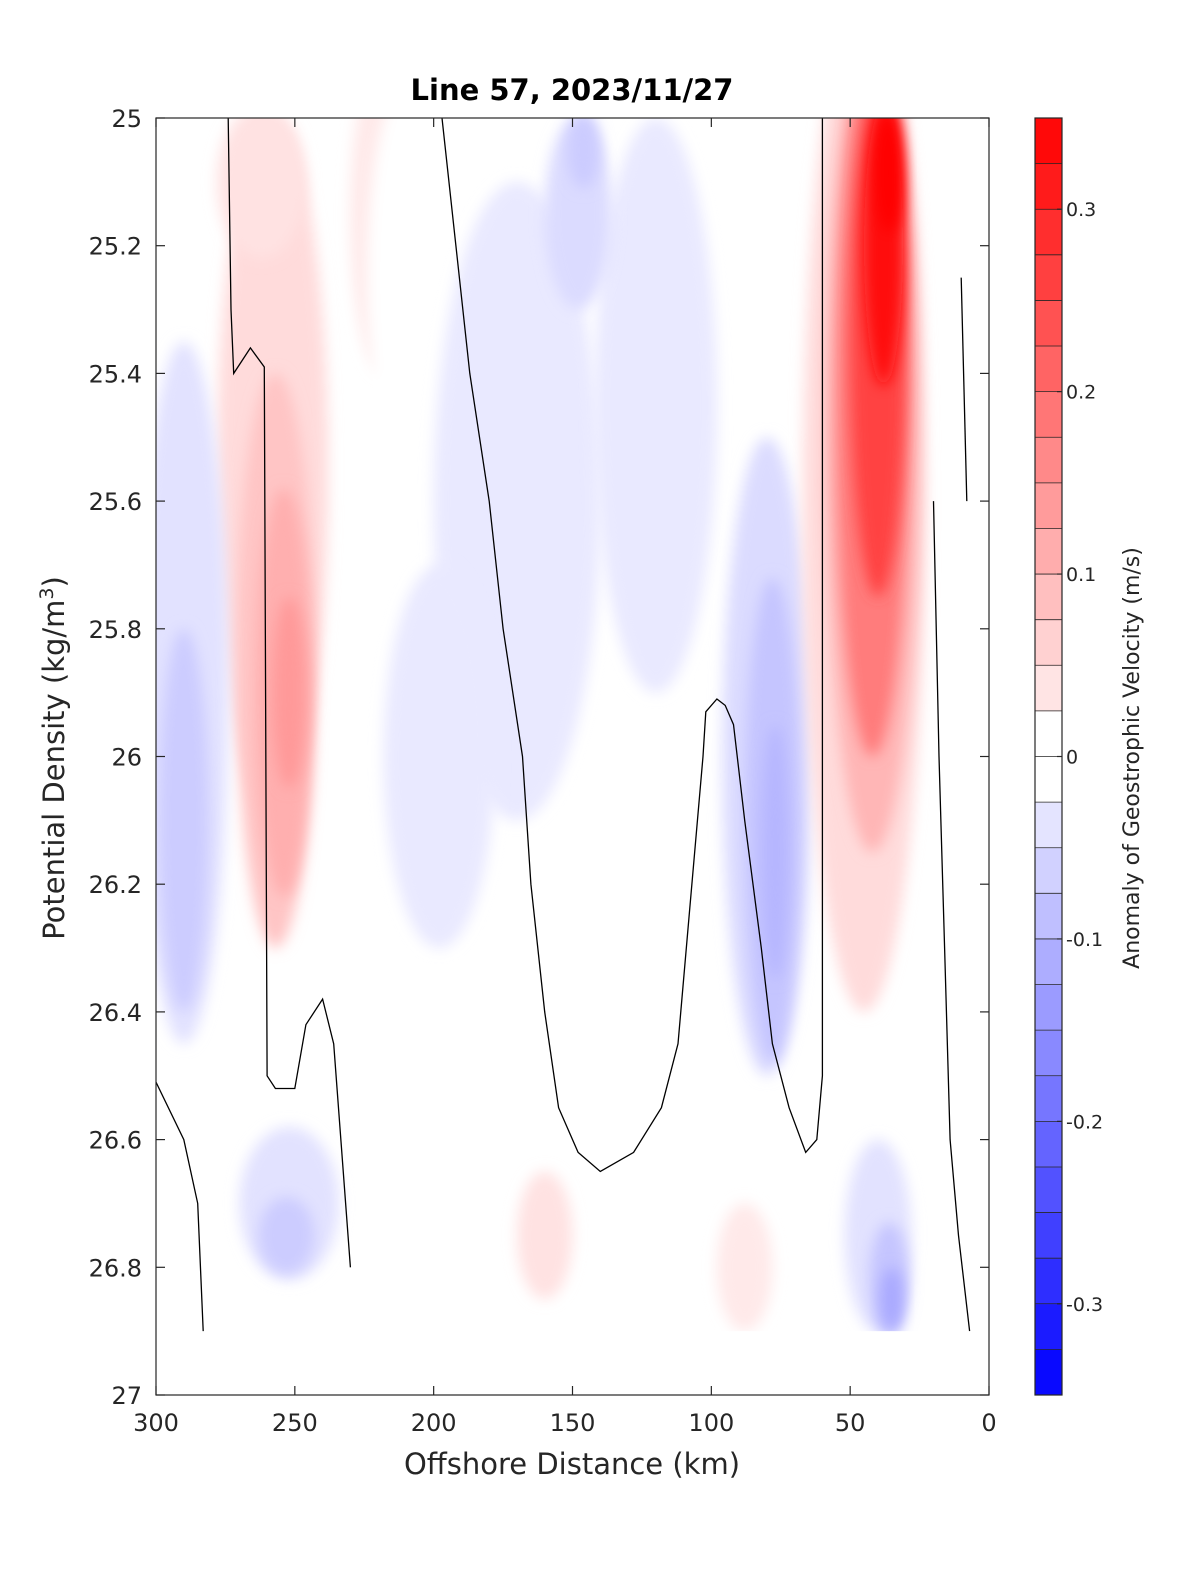 The height and width of the screenshot is (1575, 1200). Describe the element at coordinates (1072, 758) in the screenshot. I see `colorbar-tick-label: 0` at that location.